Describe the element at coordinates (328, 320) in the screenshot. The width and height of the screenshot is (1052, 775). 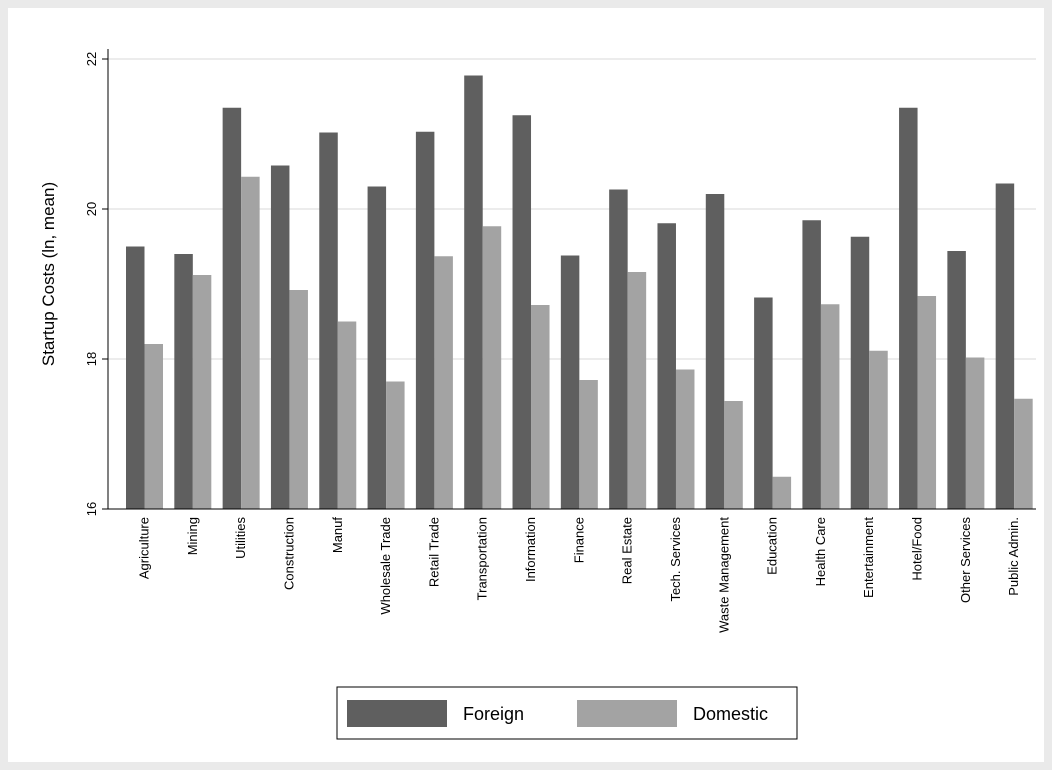
I see `bar-foreign-manuf` at that location.